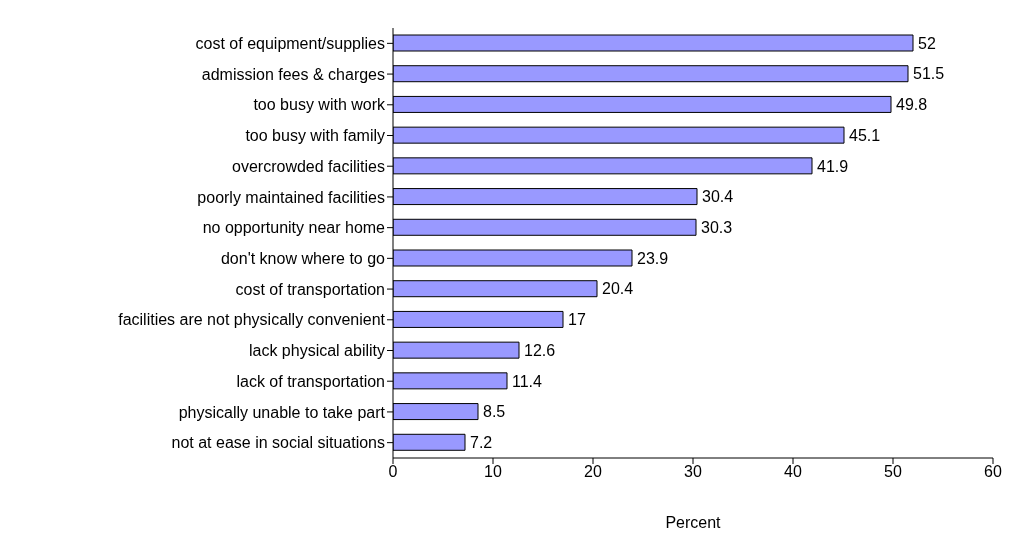  Describe the element at coordinates (494, 412) in the screenshot. I see `data-label: 8.5` at that location.